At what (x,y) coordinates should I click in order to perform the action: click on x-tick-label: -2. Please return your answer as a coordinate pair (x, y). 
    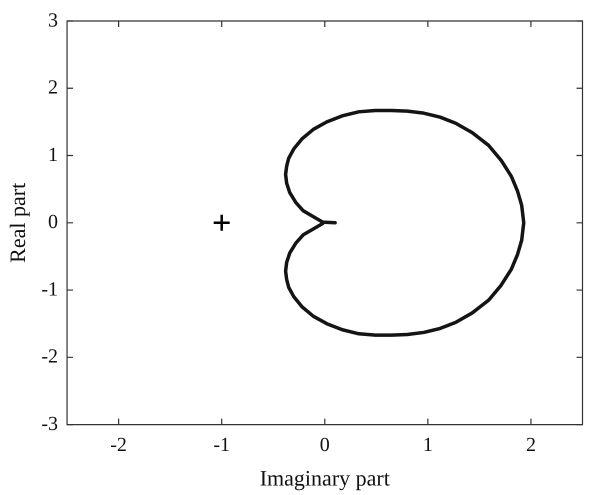
    Looking at the image, I should click on (118, 445).